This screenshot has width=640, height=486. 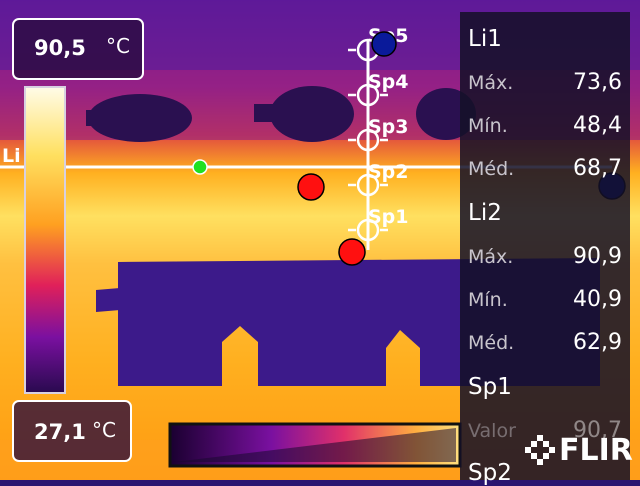 I want to click on max-temperature-box: 90,5 °C, so click(x=78, y=49).